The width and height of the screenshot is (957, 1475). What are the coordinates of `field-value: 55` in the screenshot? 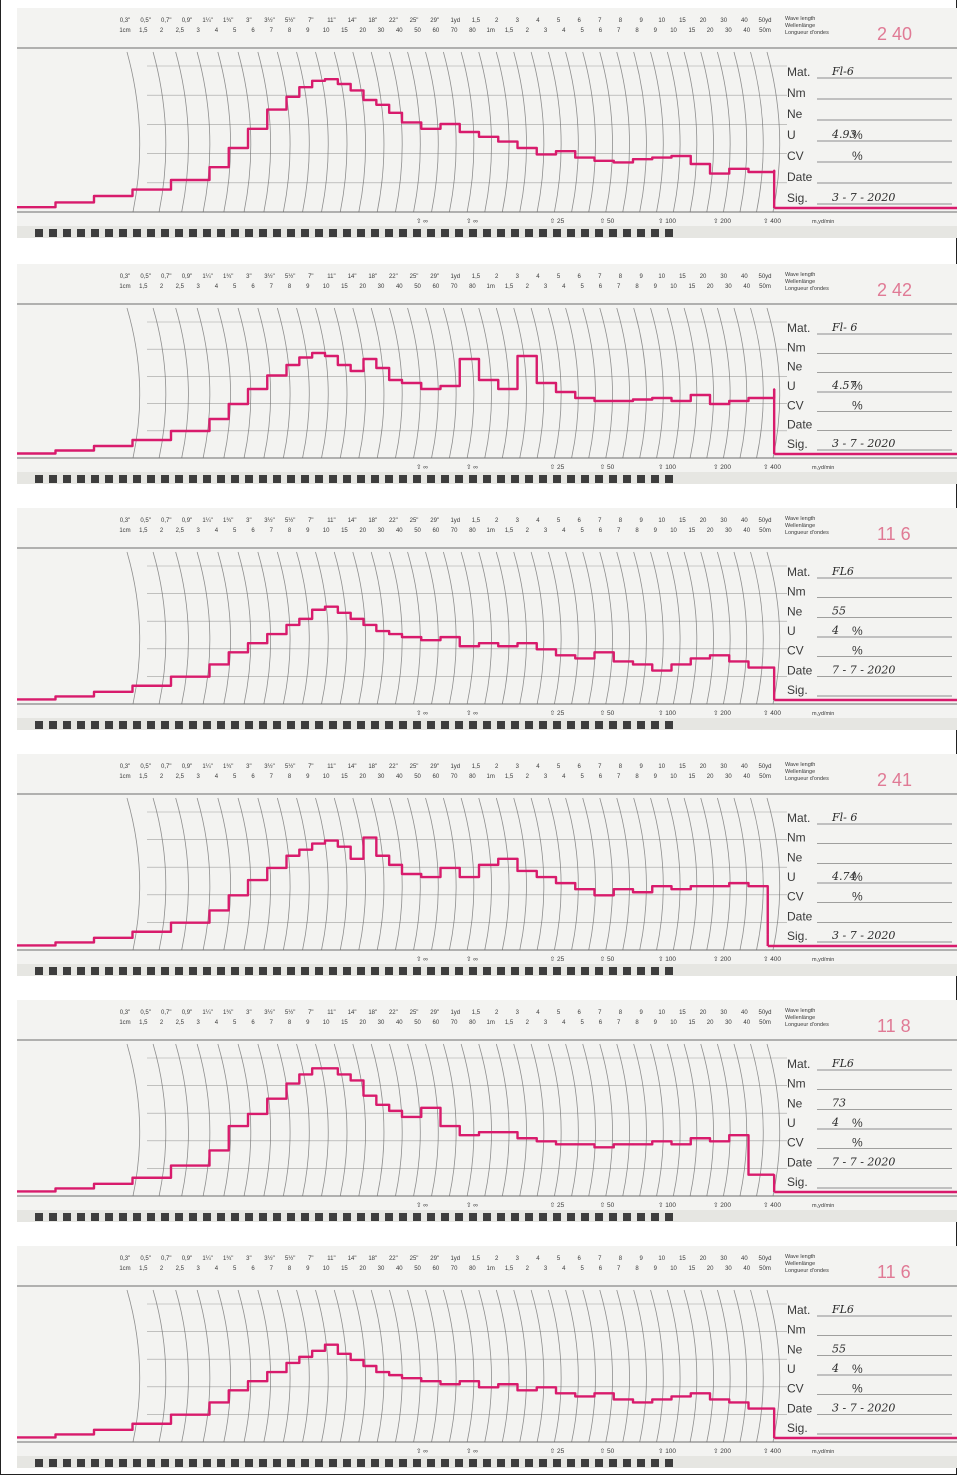 It's located at (839, 610).